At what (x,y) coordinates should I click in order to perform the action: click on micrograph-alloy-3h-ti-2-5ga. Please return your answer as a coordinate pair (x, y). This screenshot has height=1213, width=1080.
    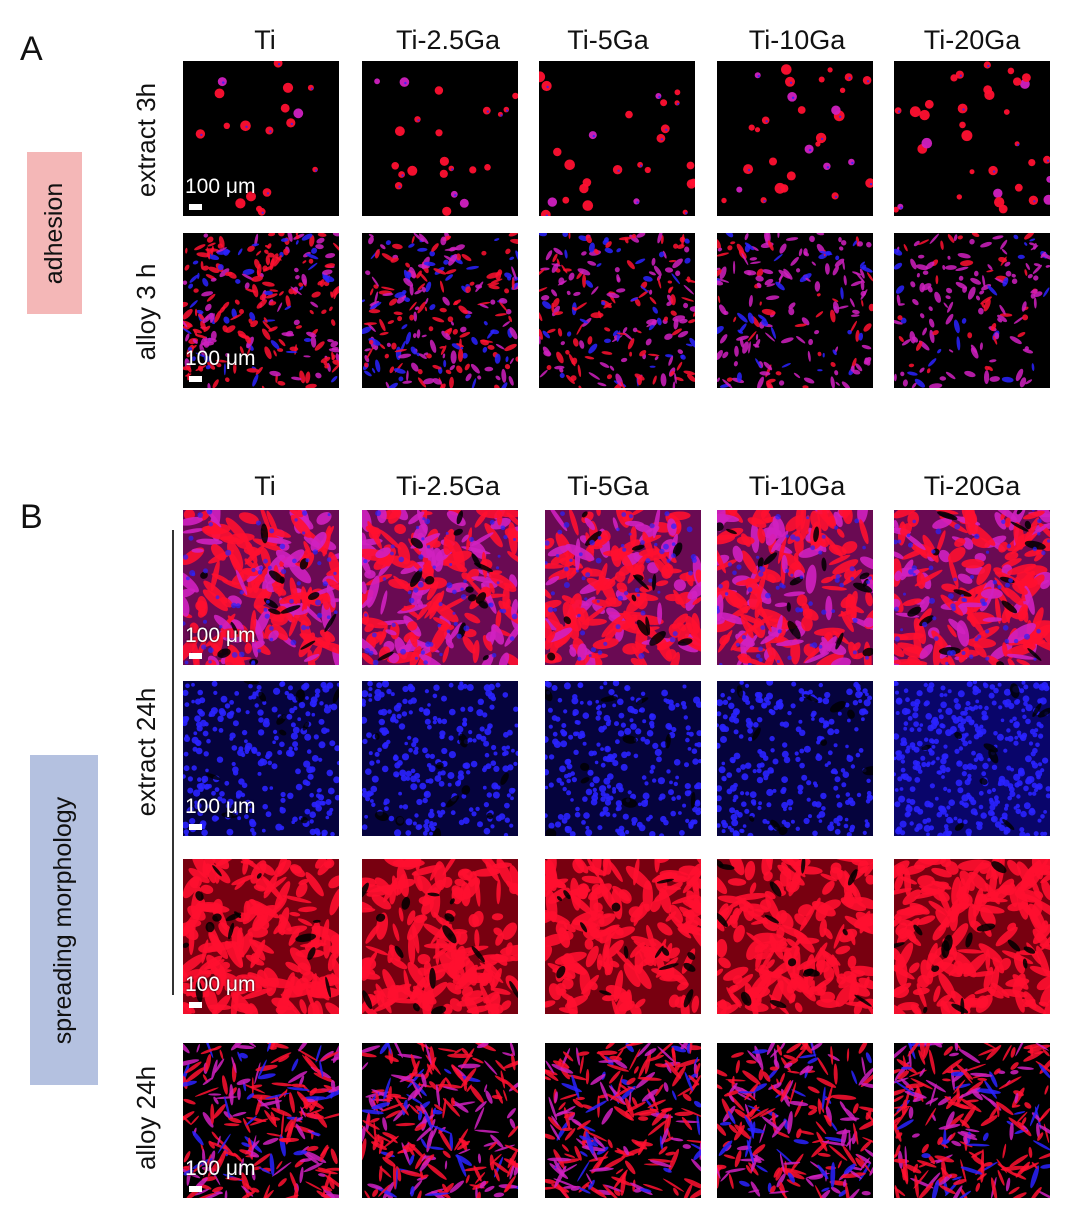
    Looking at the image, I should click on (440, 310).